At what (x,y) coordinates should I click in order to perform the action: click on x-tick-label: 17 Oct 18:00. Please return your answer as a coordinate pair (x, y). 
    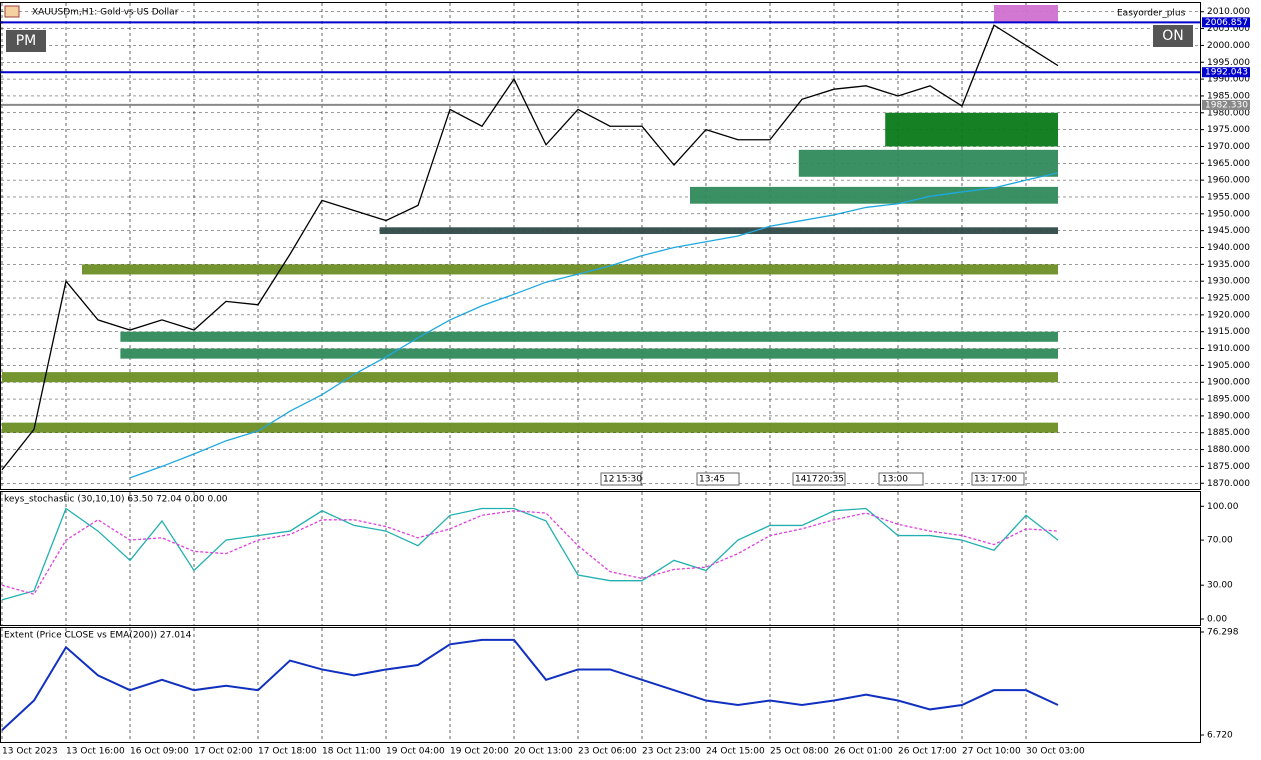
    Looking at the image, I should click on (287, 752).